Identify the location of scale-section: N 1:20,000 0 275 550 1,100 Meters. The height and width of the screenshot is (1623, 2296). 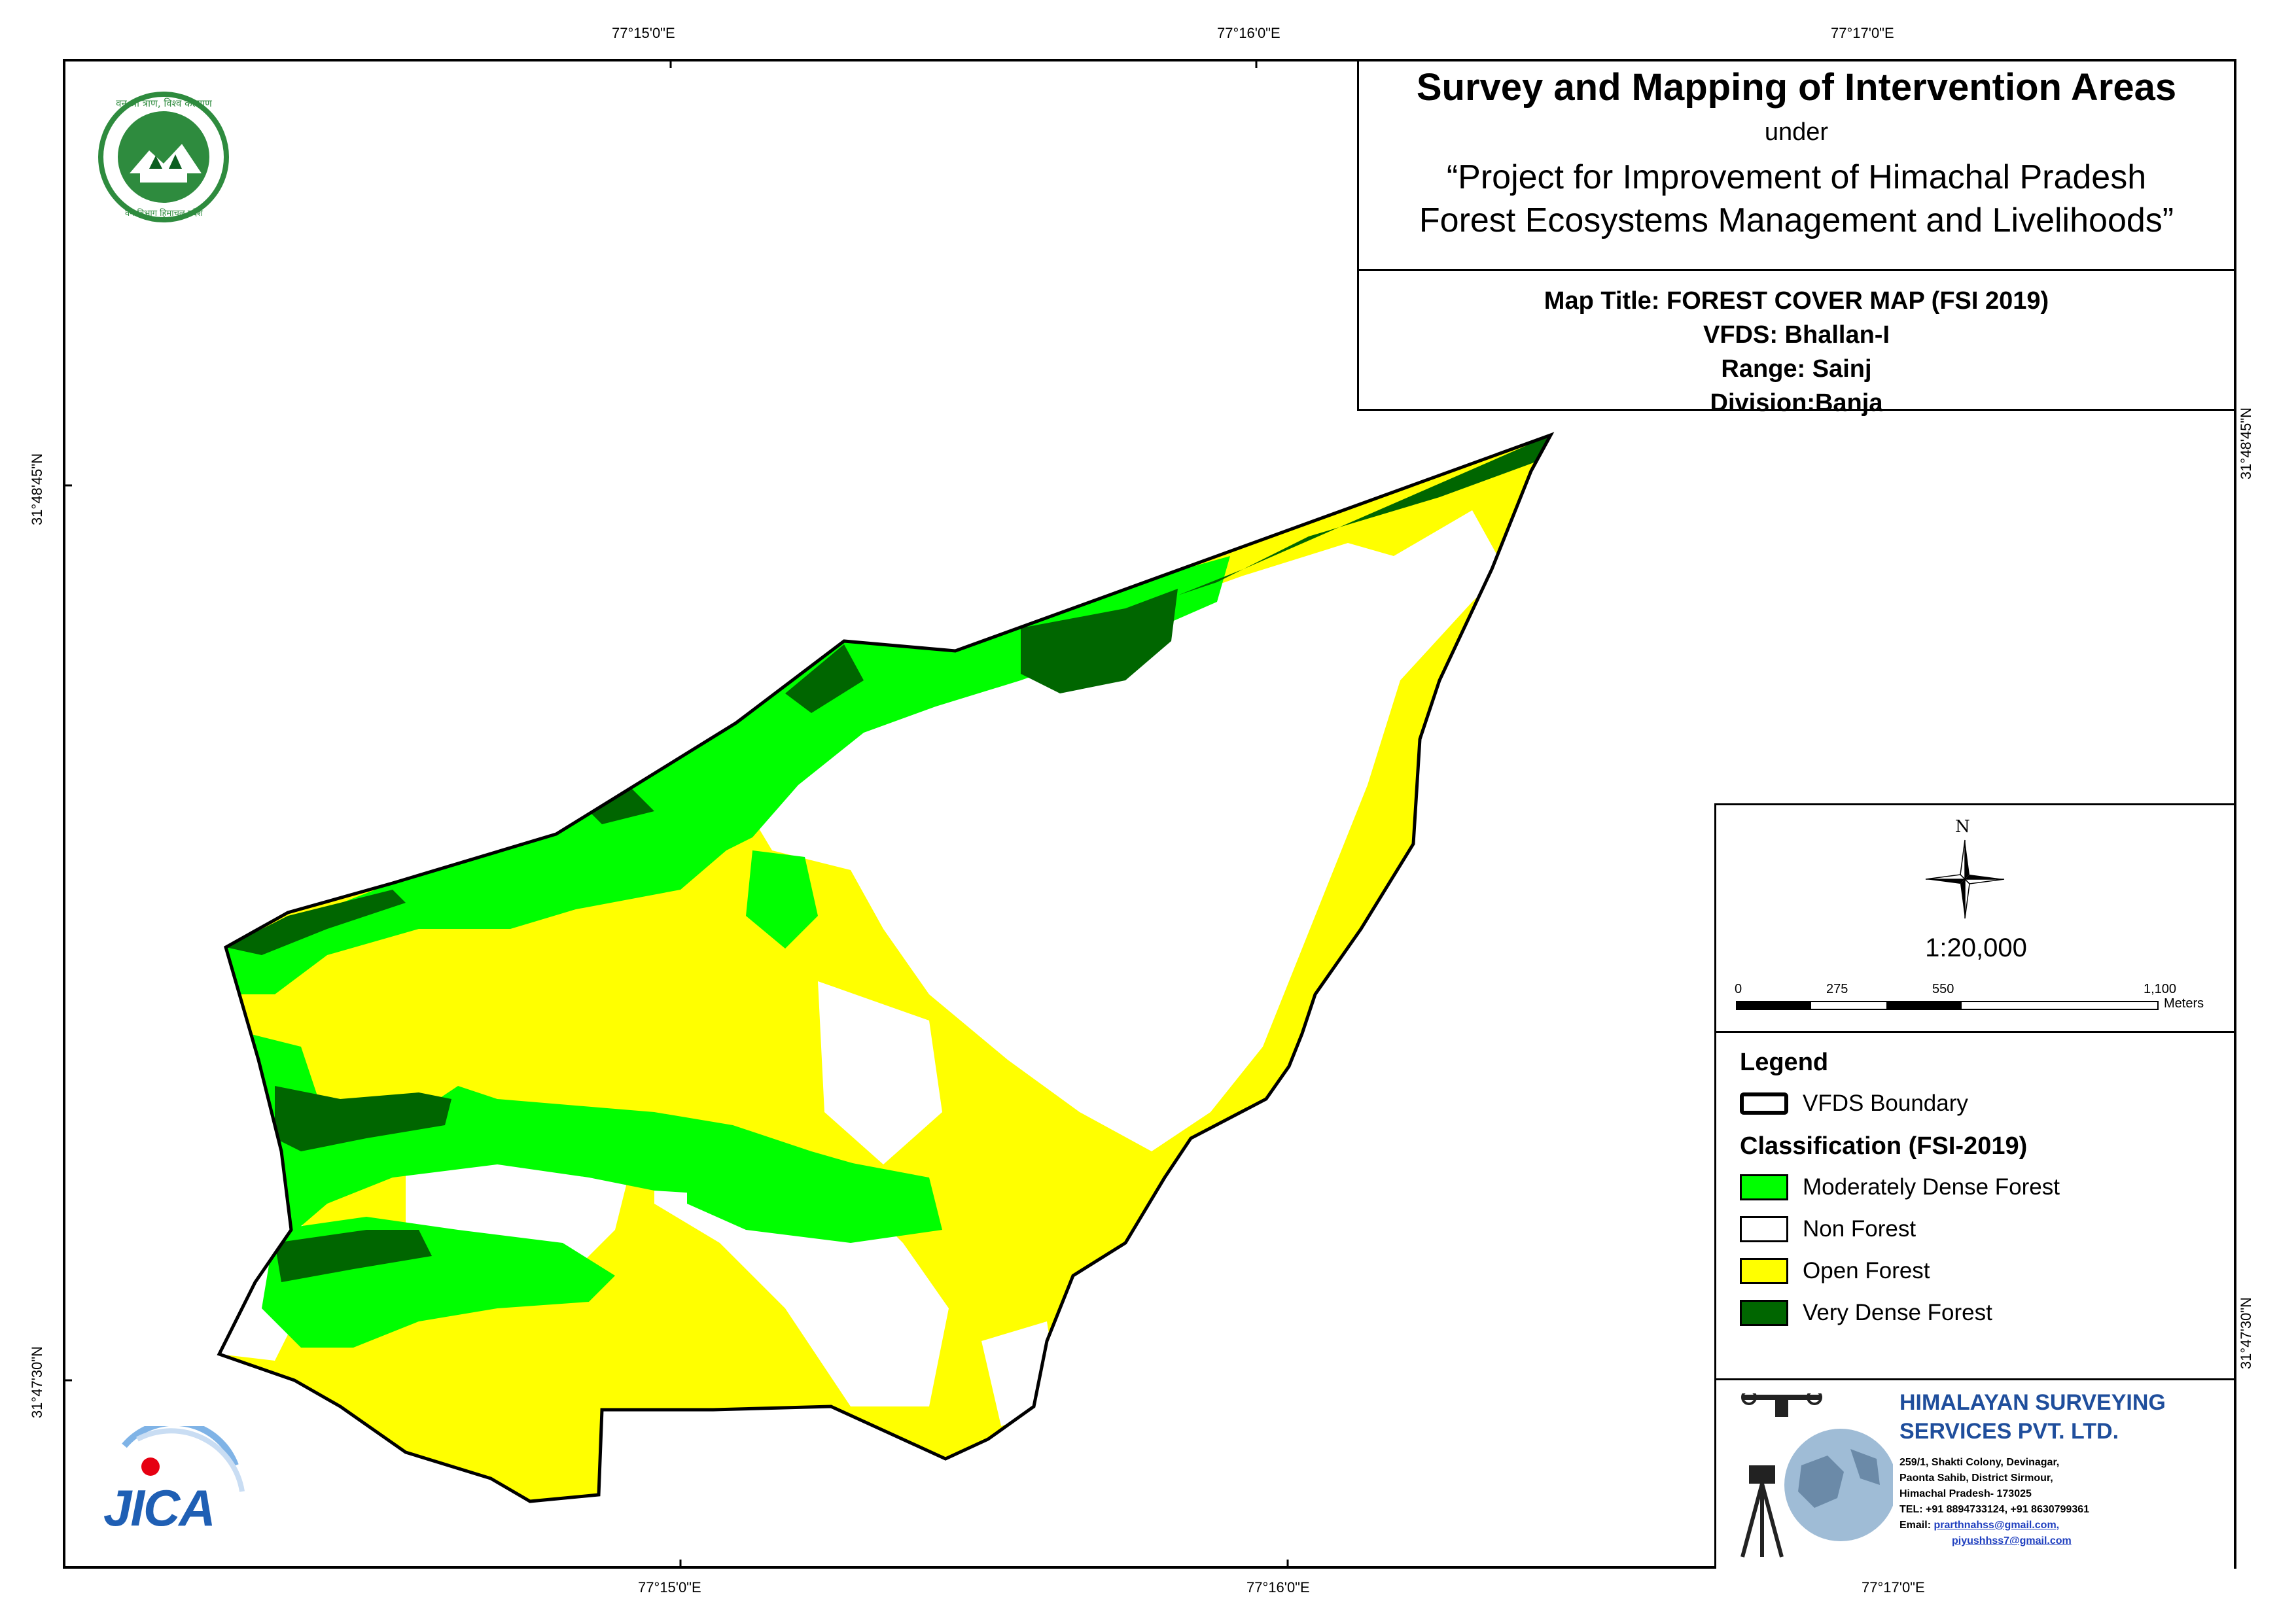
(1976, 919).